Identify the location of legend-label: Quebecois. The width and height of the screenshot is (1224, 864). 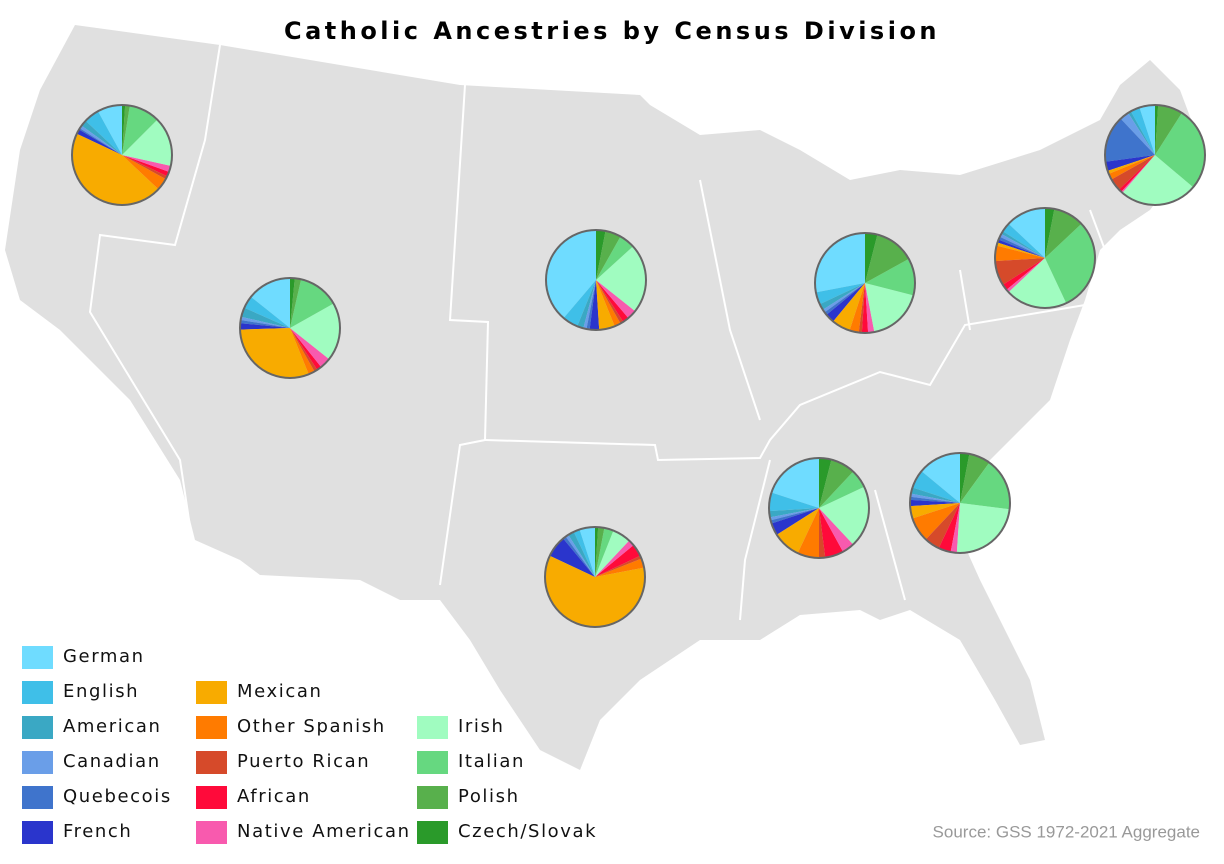
(117, 796).